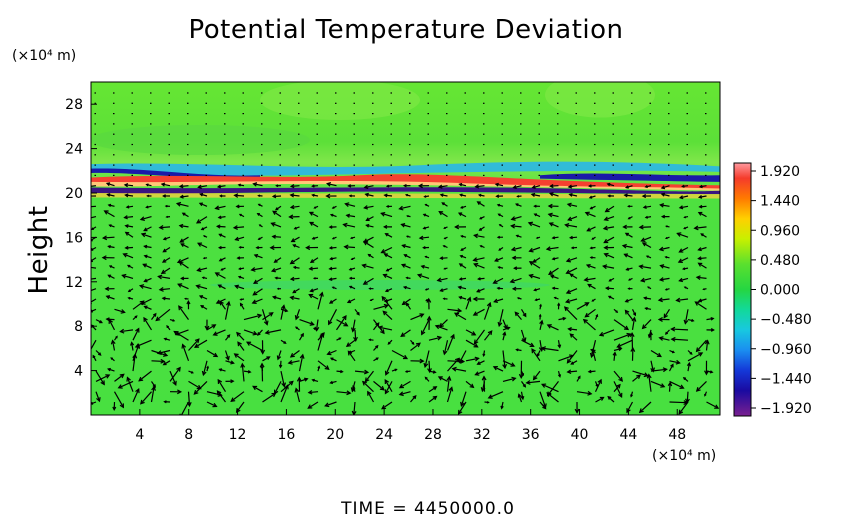  Describe the element at coordinates (188, 435) in the screenshot. I see `x-tick-label: 8` at that location.